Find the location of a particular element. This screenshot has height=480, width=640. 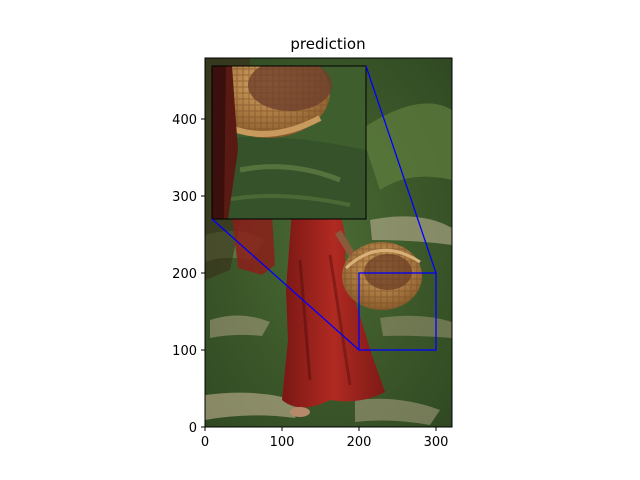

y-axis: 0 100 200 300 400 is located at coordinates (188, 274).